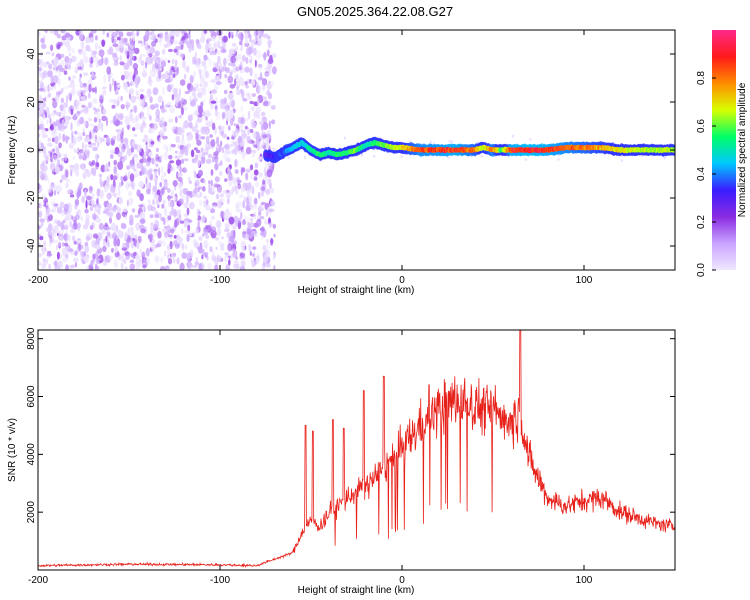 The height and width of the screenshot is (600, 750). What do you see at coordinates (31, 54) in the screenshot?
I see `spectrogram-y-tick-label: 40` at bounding box center [31, 54].